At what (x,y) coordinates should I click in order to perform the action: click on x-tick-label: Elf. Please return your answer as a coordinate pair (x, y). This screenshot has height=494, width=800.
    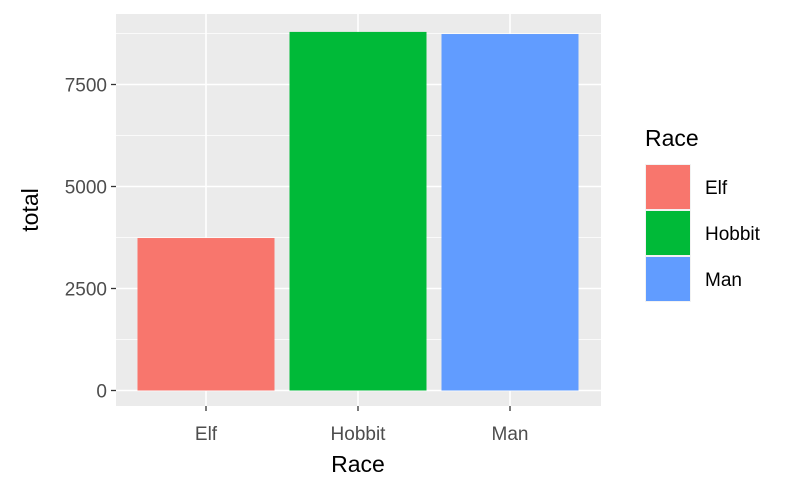
    Looking at the image, I should click on (206, 434).